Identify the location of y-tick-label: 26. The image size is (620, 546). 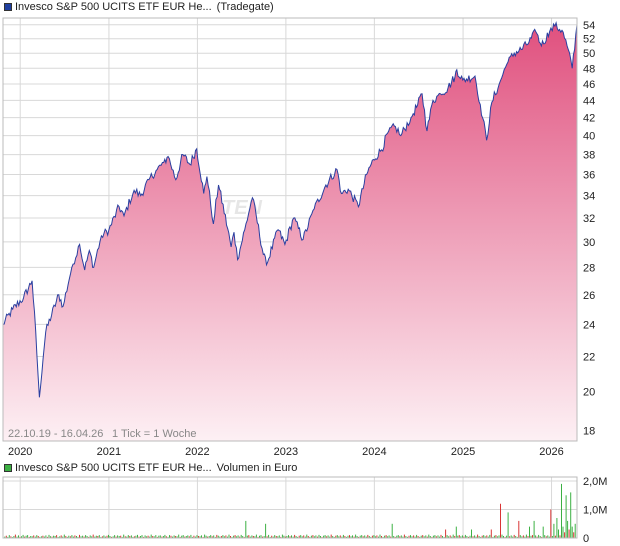
(589, 296).